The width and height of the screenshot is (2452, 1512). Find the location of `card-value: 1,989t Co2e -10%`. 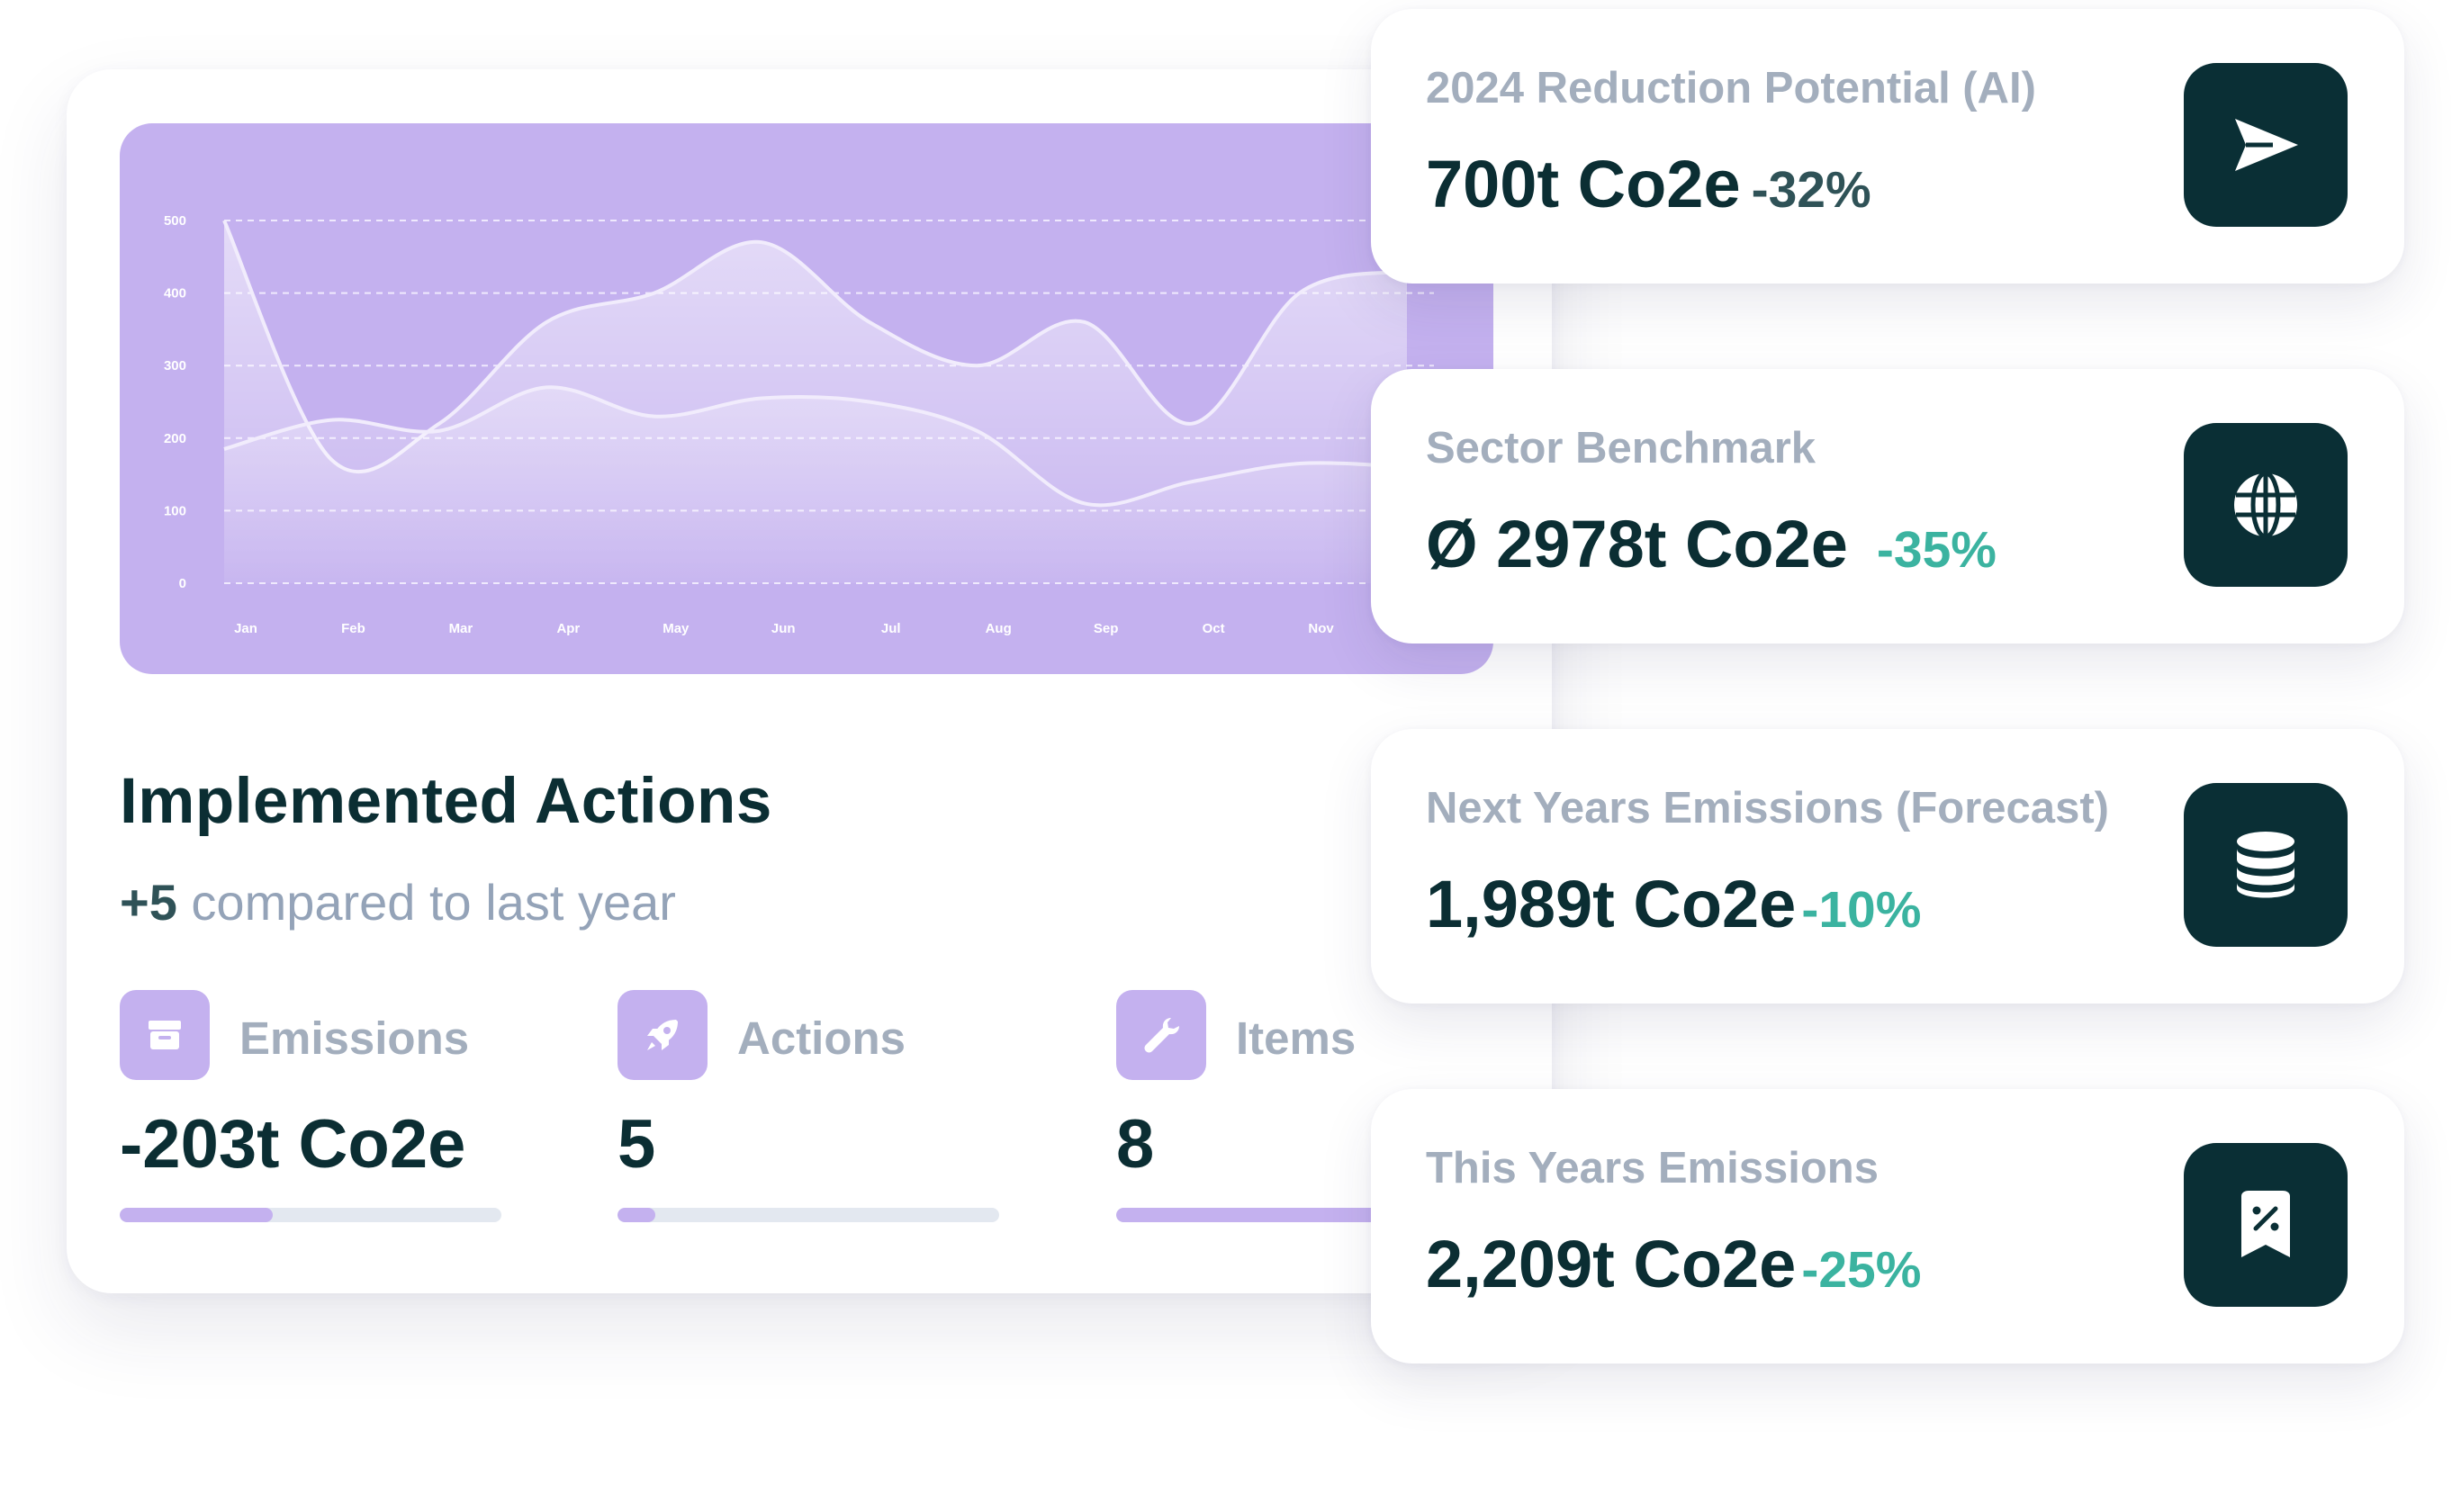

card-value: 1,989t Co2e -10% is located at coordinates (1674, 904).